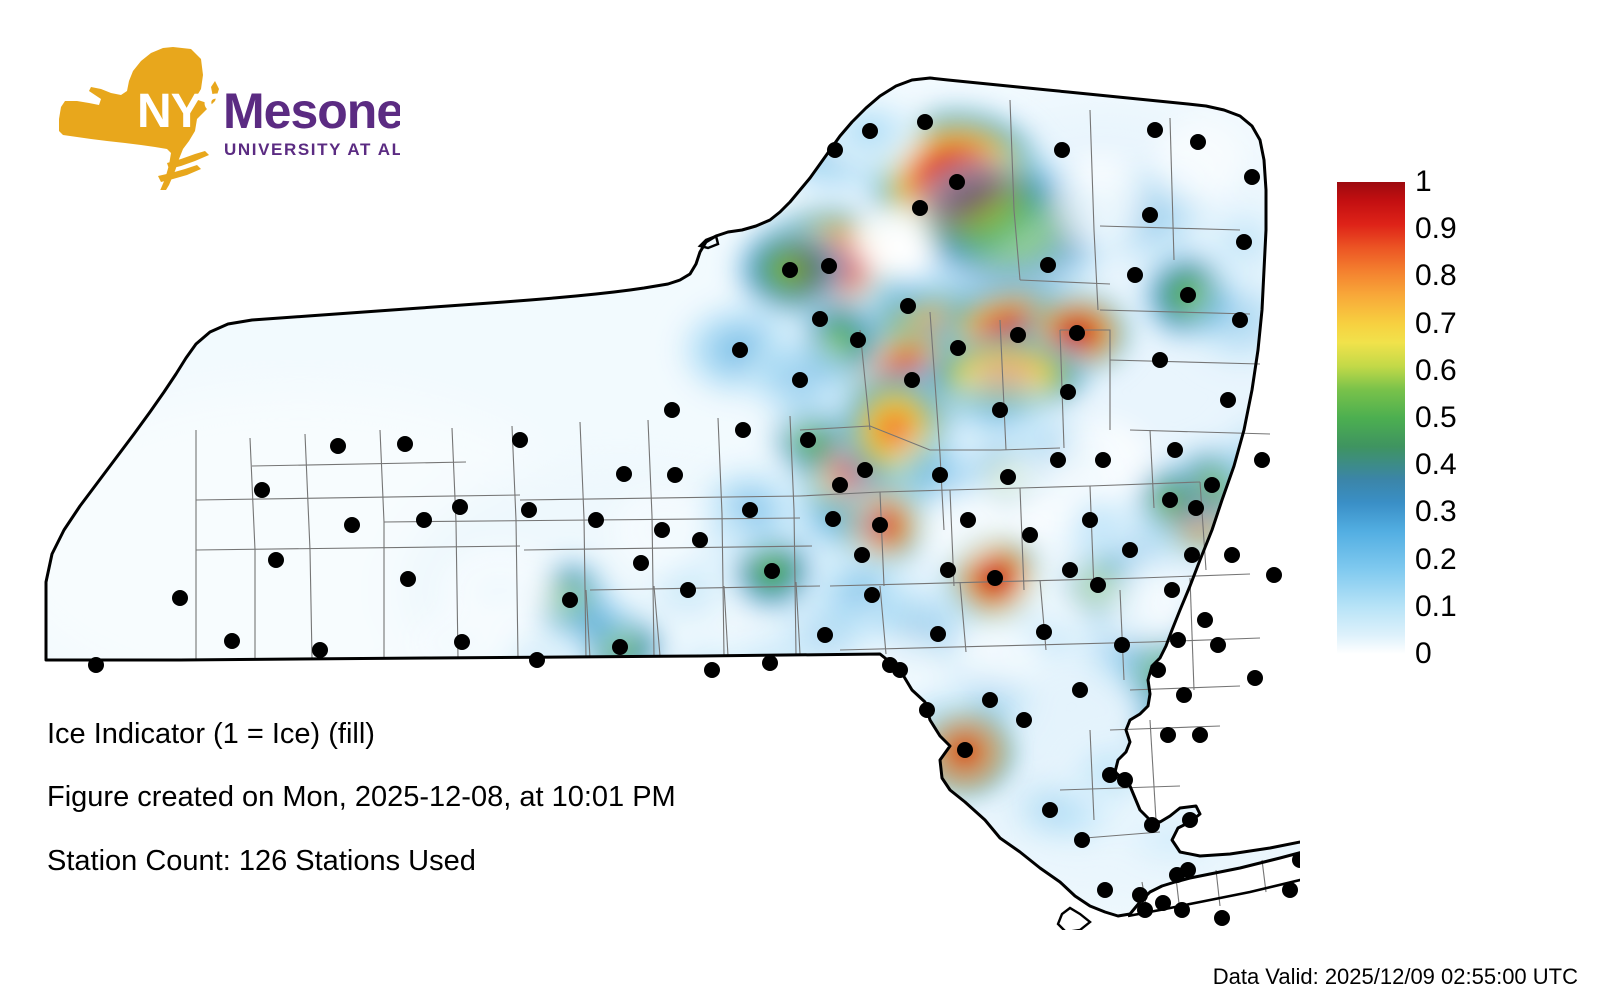 Image resolution: width=1600 pixels, height=1000 pixels. I want to click on logo-nys-text: NYS, so click(185, 111).